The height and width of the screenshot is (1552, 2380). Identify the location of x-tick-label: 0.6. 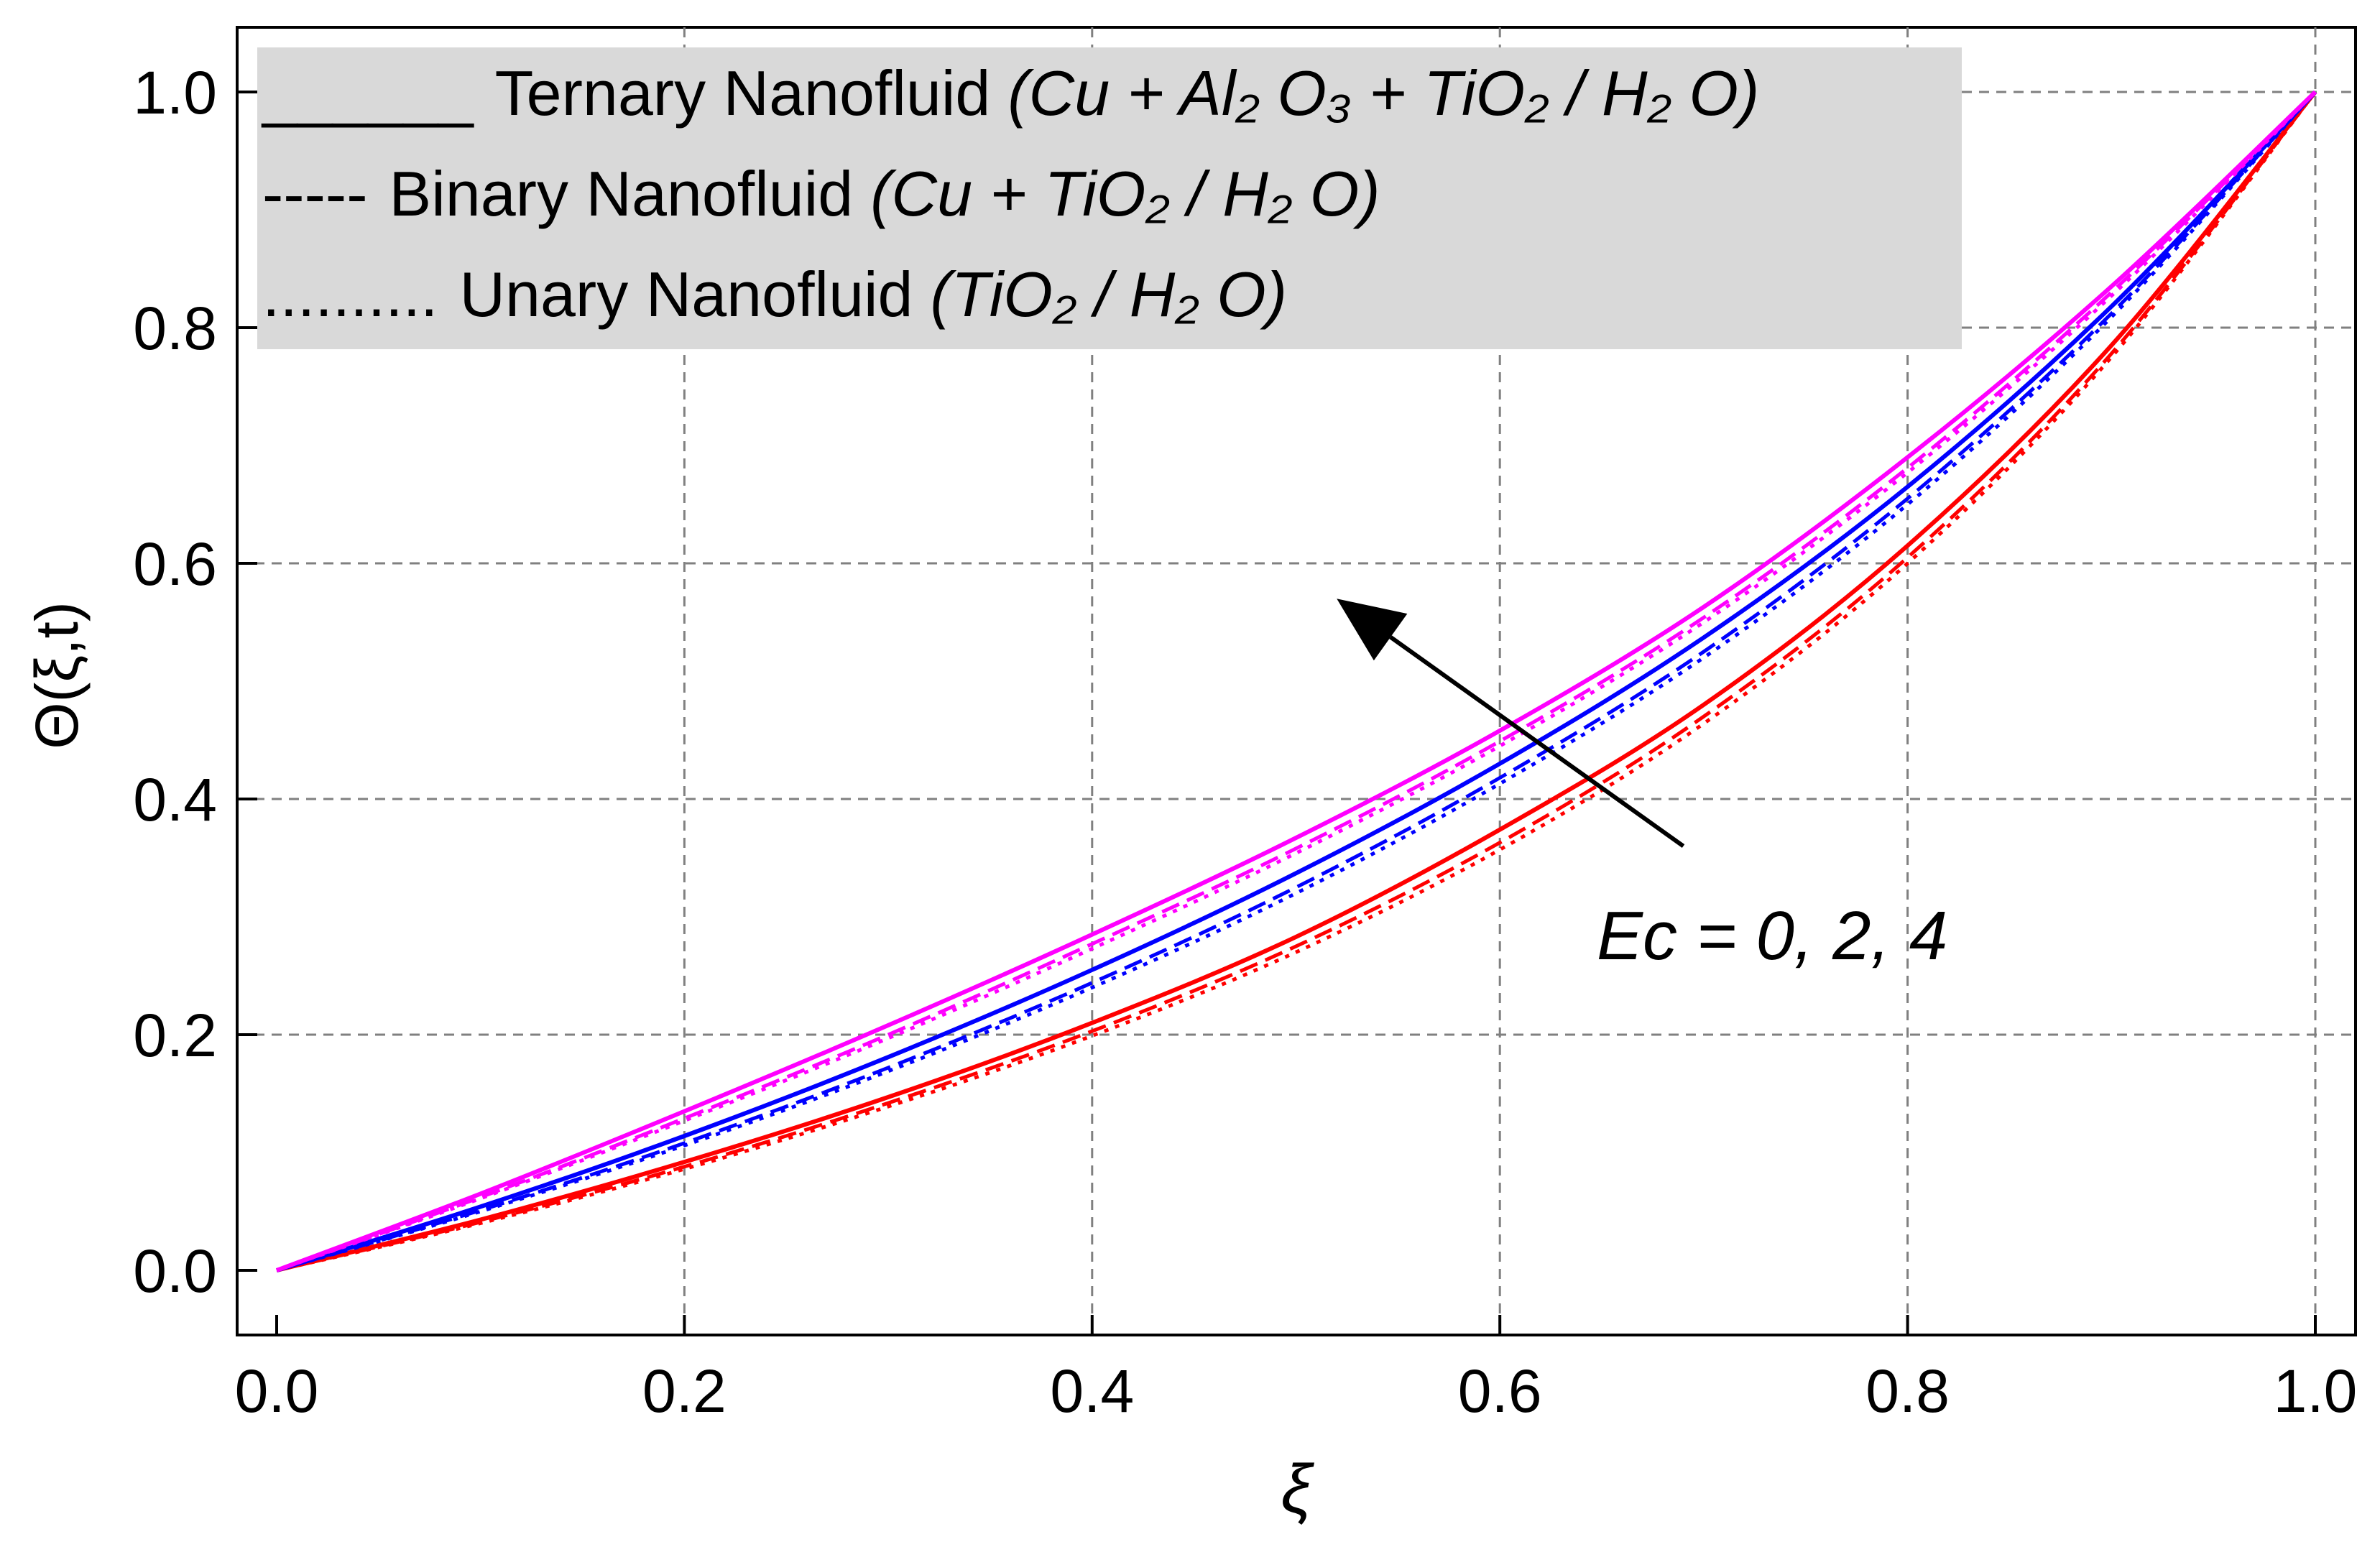
(1500, 1391).